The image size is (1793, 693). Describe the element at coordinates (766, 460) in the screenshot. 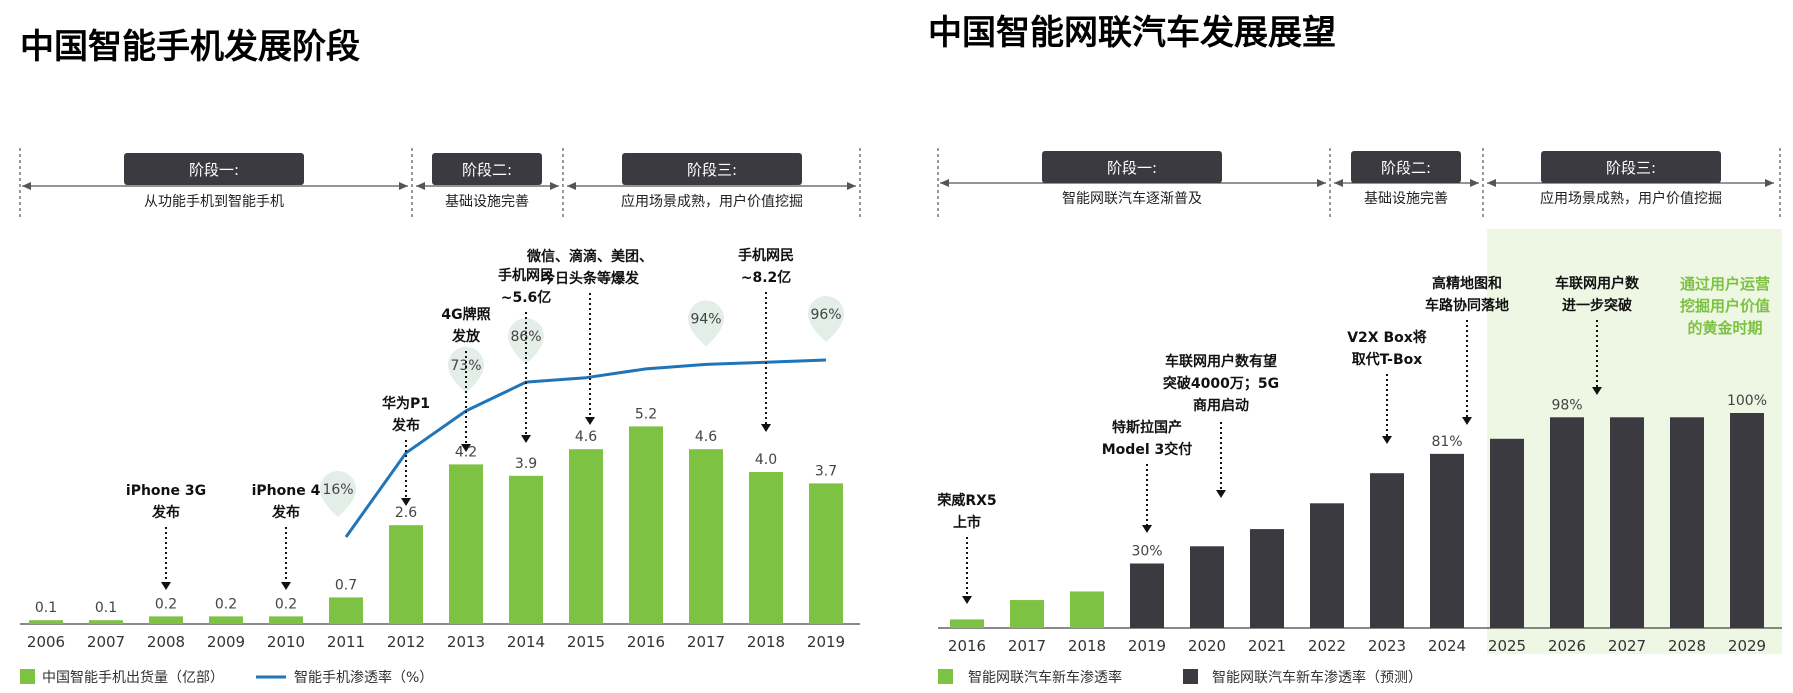

I see `left-bar-value: 4.0` at that location.